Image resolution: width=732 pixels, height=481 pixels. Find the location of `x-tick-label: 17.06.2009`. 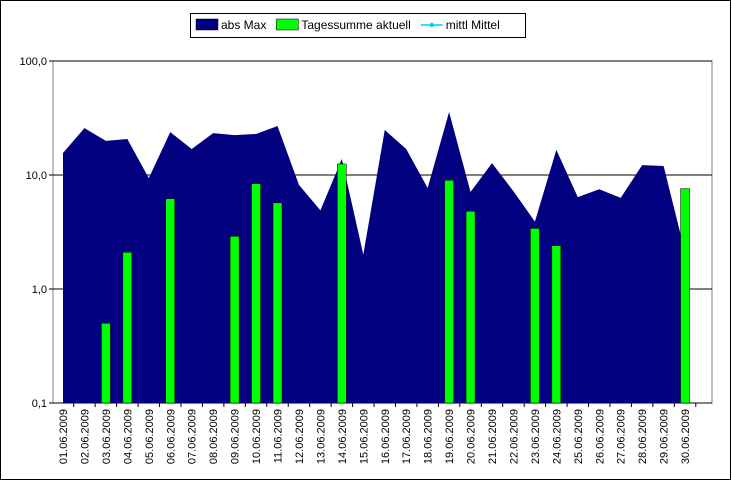

x-tick-label: 17.06.2009 is located at coordinates (407, 436).